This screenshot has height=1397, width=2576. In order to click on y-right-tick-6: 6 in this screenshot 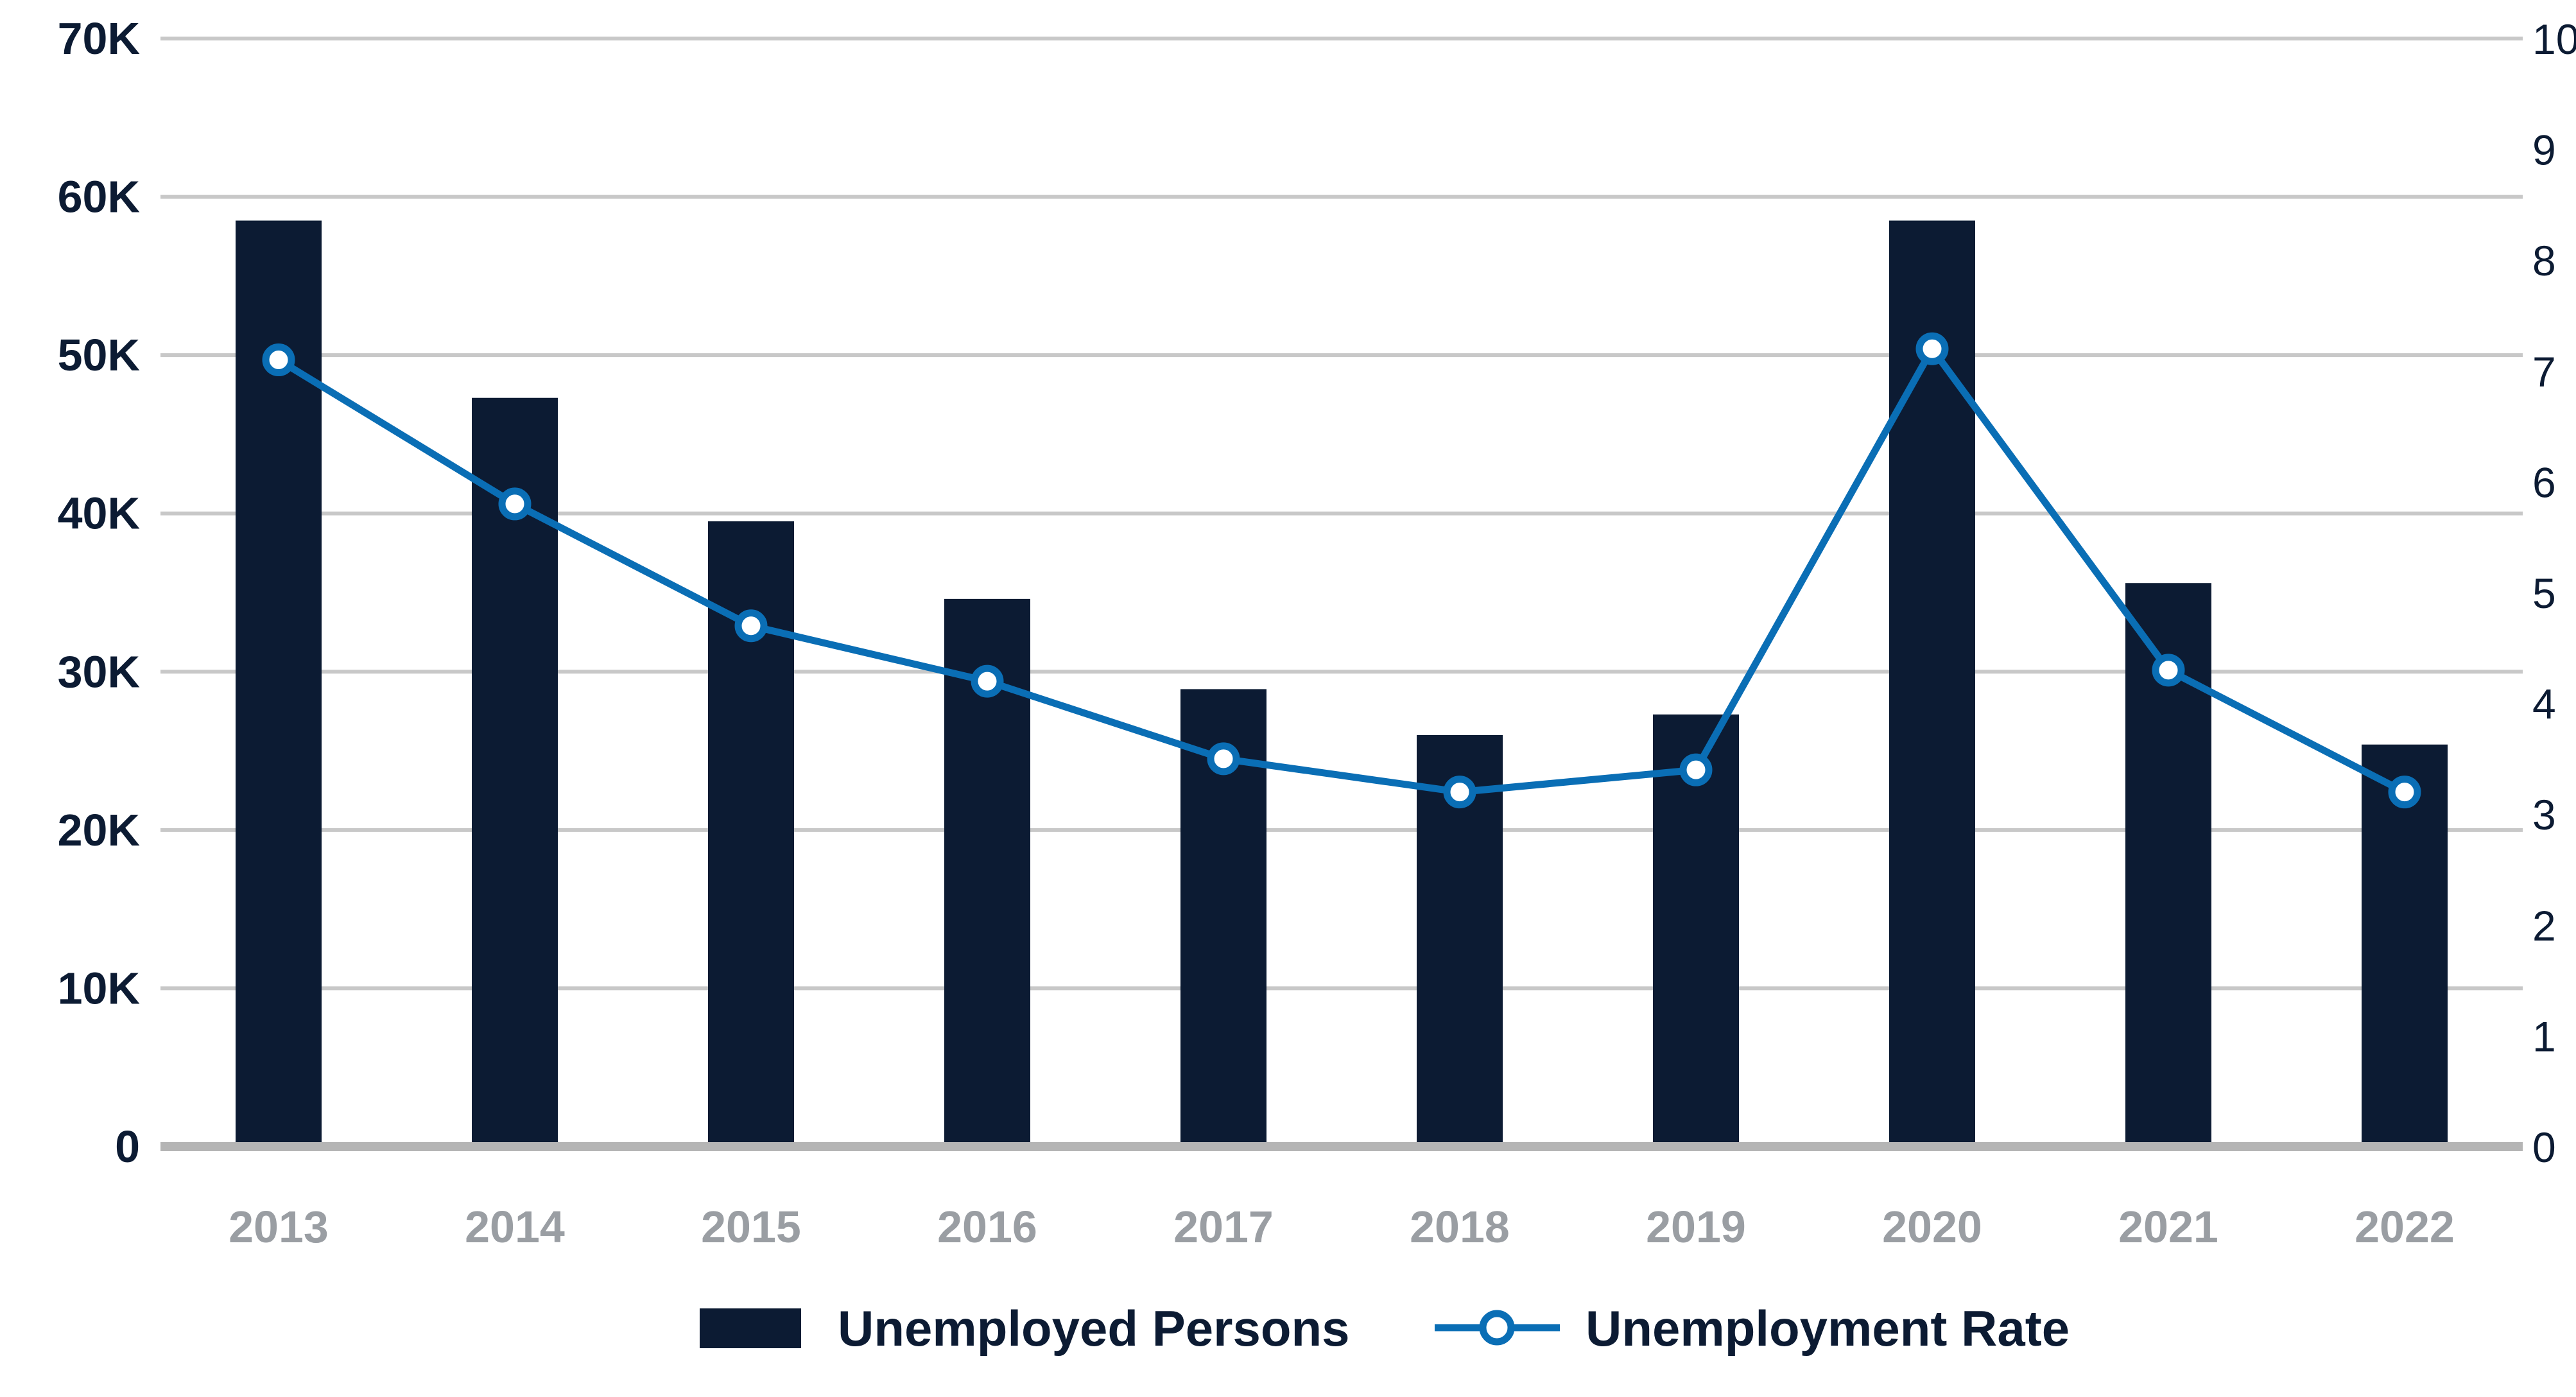, I will do `click(2544, 482)`.